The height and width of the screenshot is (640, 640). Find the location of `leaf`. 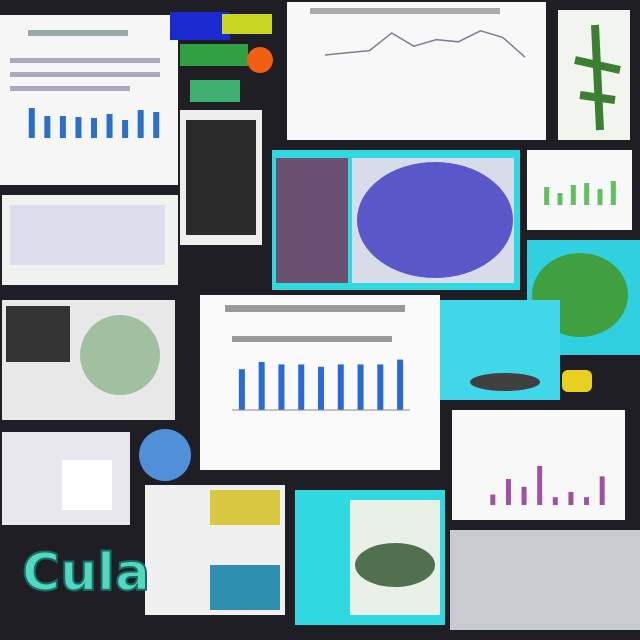

leaf is located at coordinates (435, 220).